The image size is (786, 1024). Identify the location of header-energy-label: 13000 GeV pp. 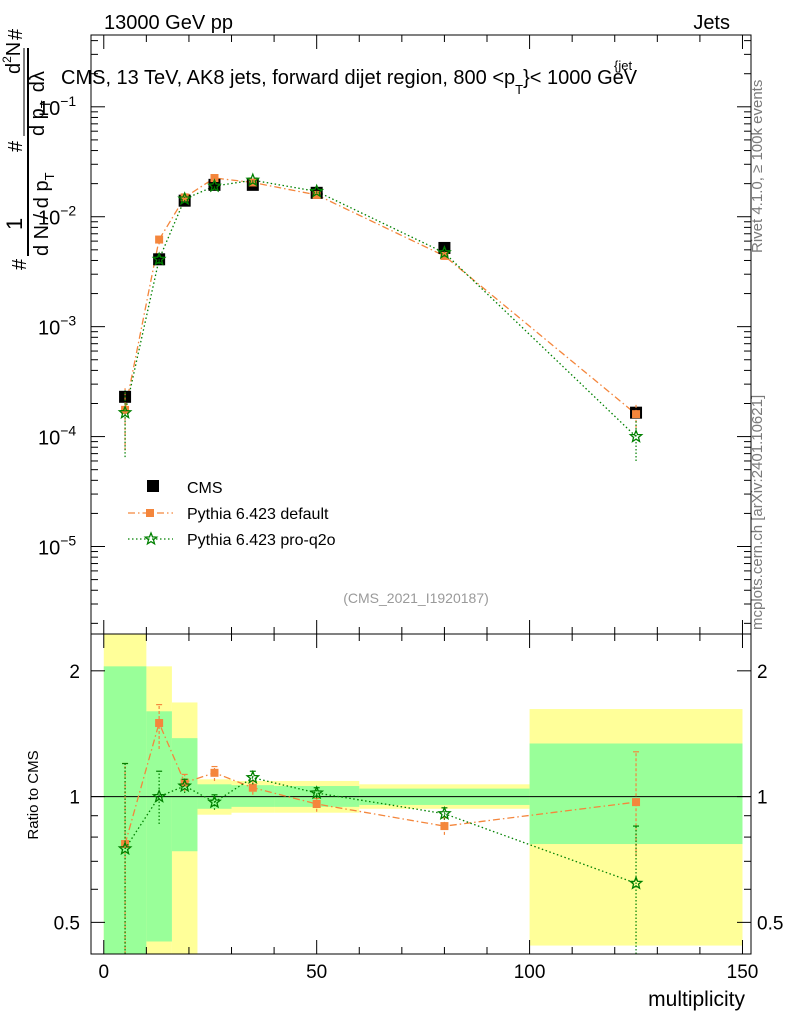
(168, 23).